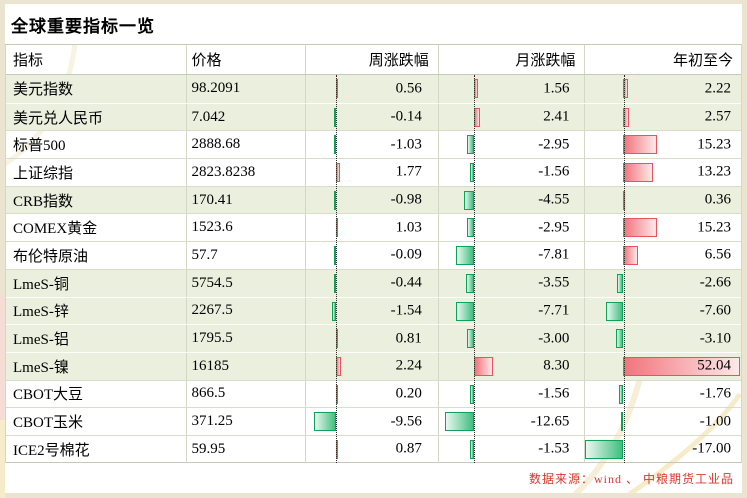  I want to click on weekly-change-cell: 0.87, so click(371, 449).